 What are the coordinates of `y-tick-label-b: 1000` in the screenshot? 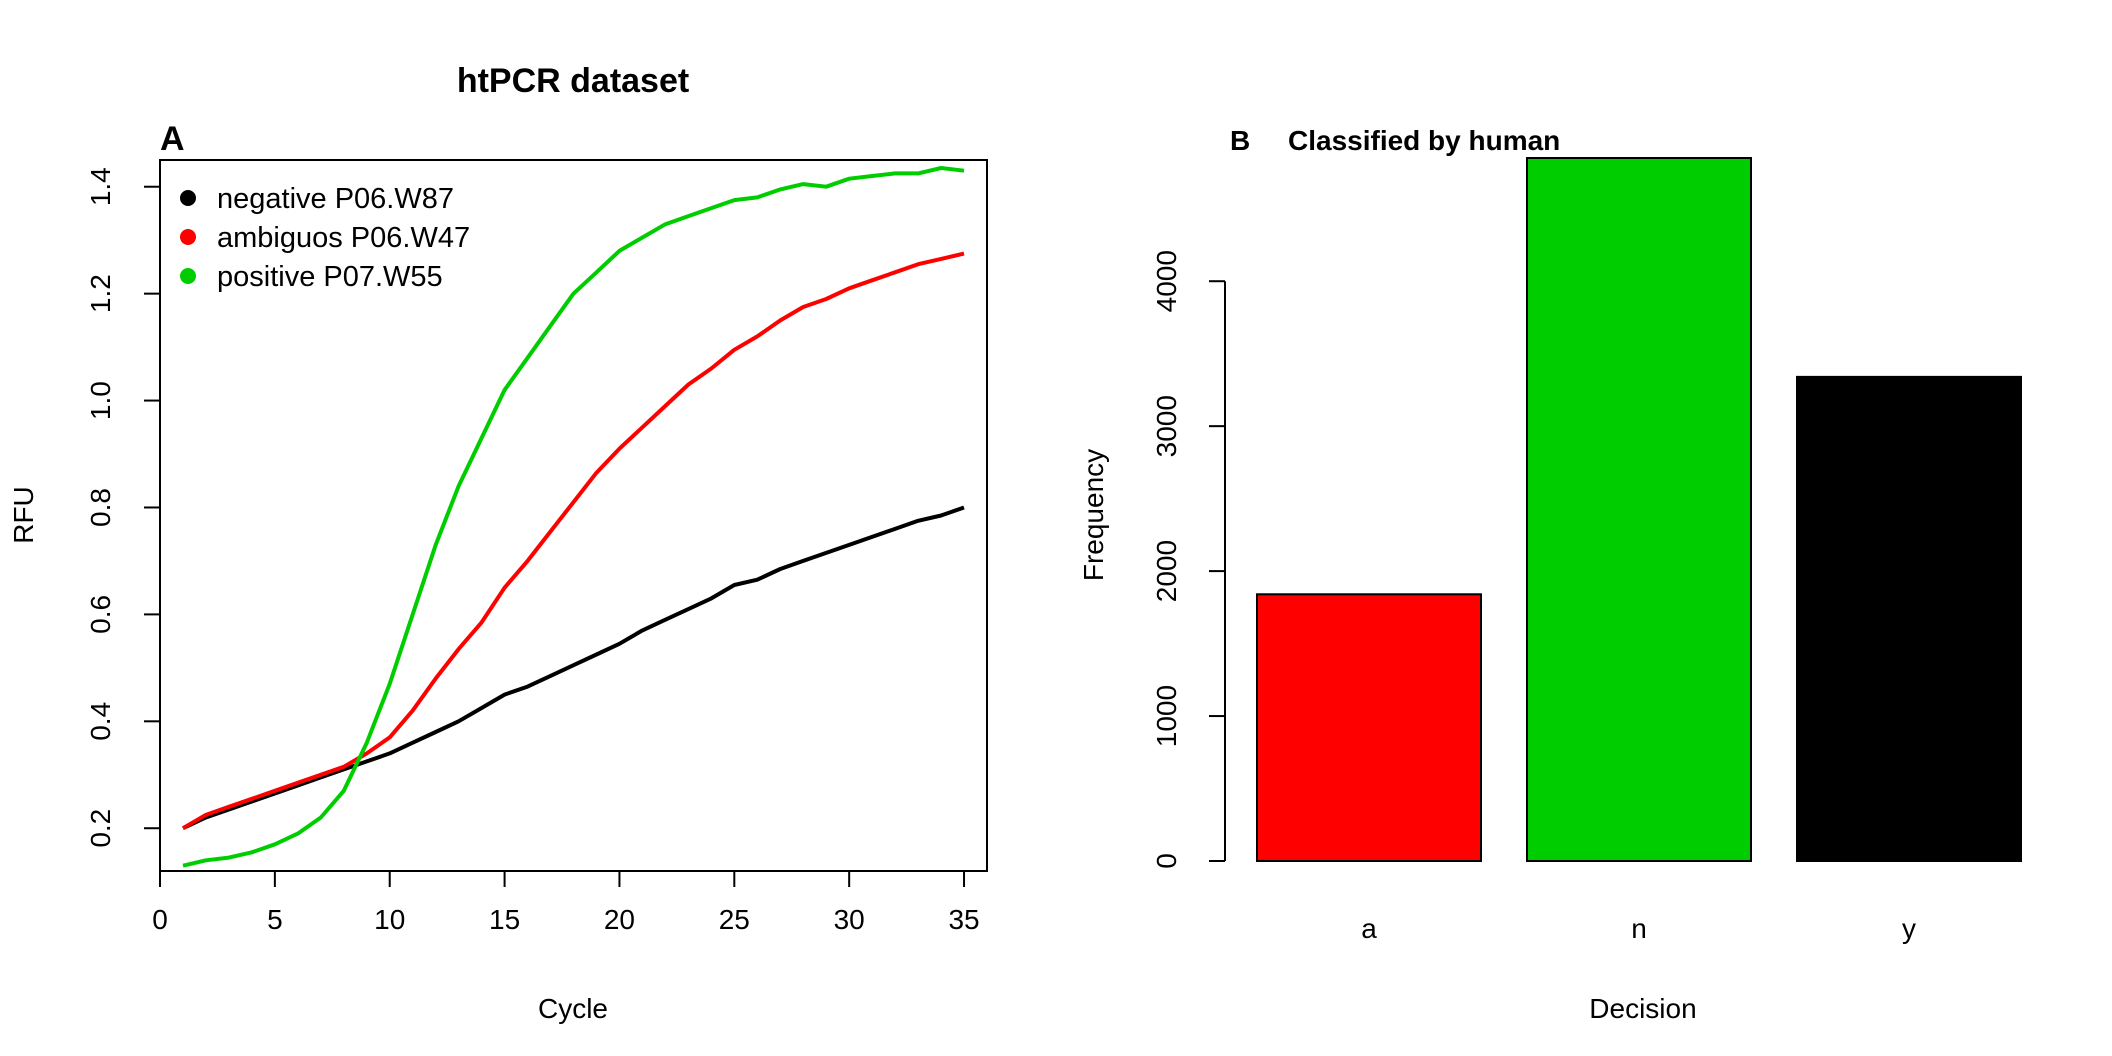 It's located at (1166, 716).